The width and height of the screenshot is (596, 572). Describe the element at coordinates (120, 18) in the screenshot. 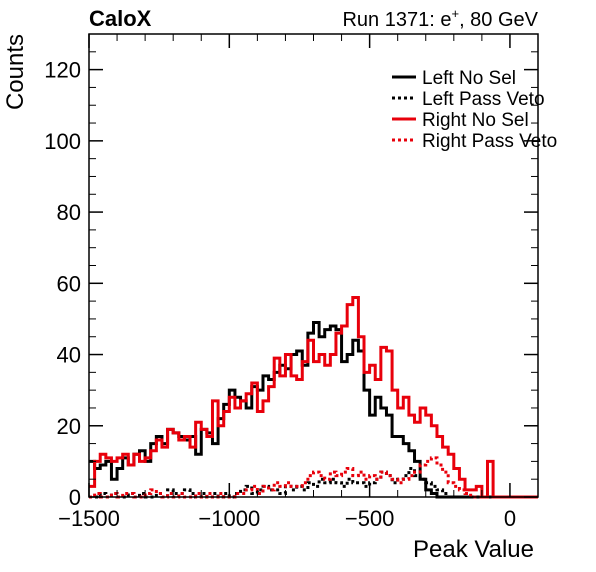

I see `header-experiment: CaloX` at that location.